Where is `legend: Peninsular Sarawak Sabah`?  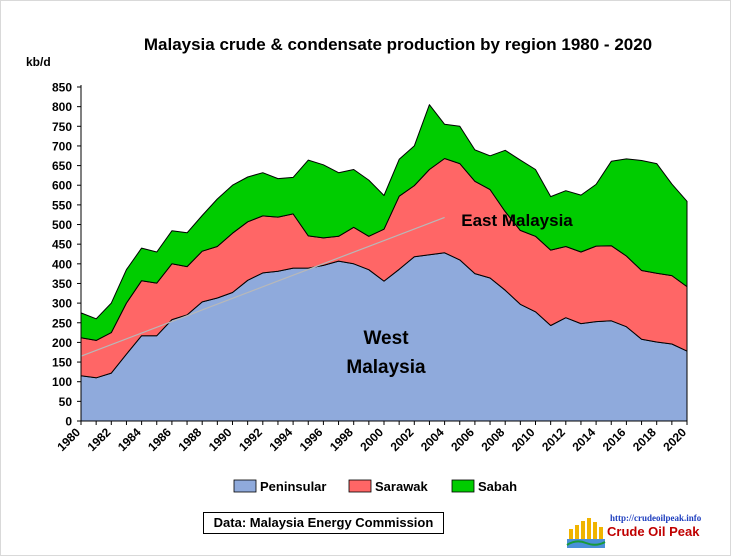 legend: Peninsular Sarawak Sabah is located at coordinates (375, 486).